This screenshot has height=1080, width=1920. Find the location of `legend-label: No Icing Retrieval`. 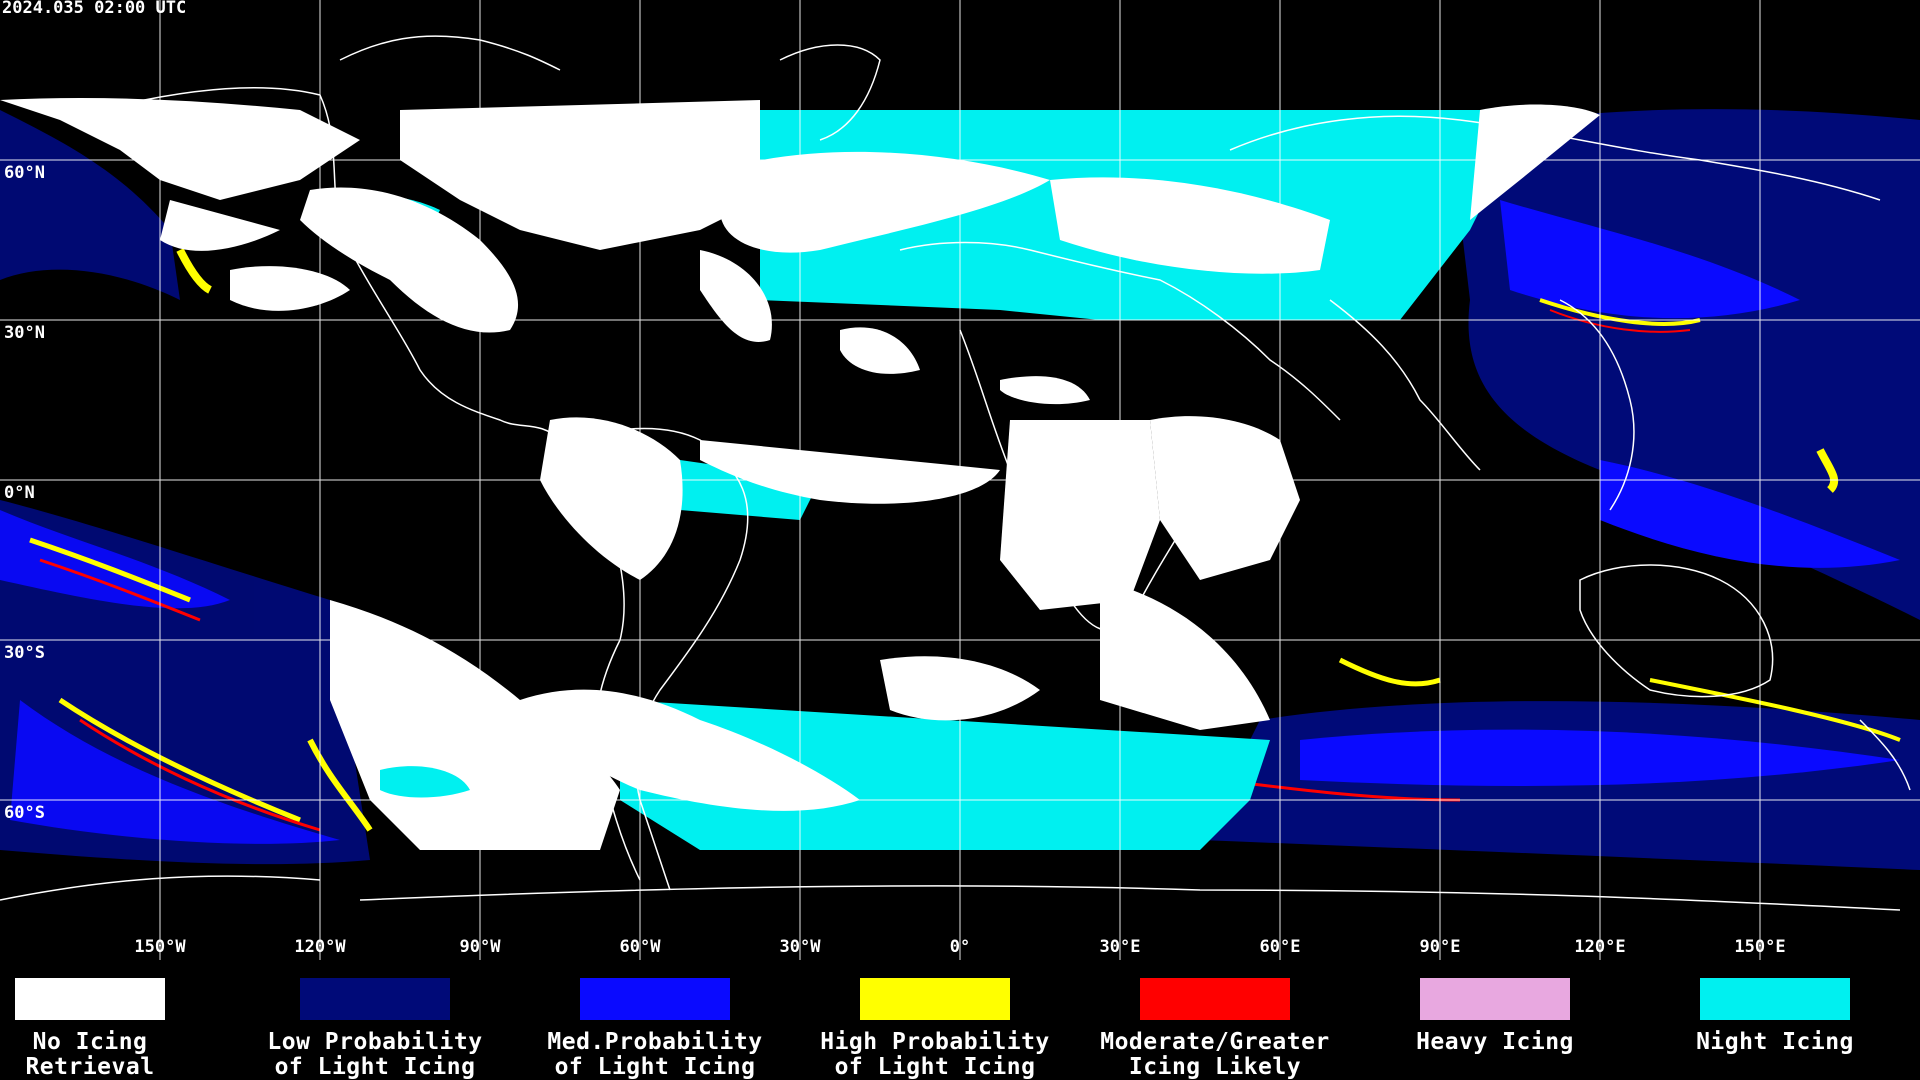

legend-label: No Icing Retrieval is located at coordinates (90, 1054).